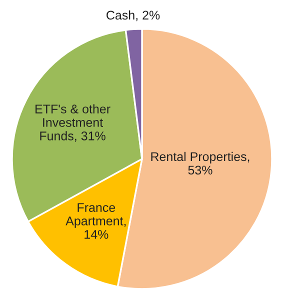 This screenshot has width=284, height=293. I want to click on slice-label: Rental Properties, 53%, so click(200, 163).